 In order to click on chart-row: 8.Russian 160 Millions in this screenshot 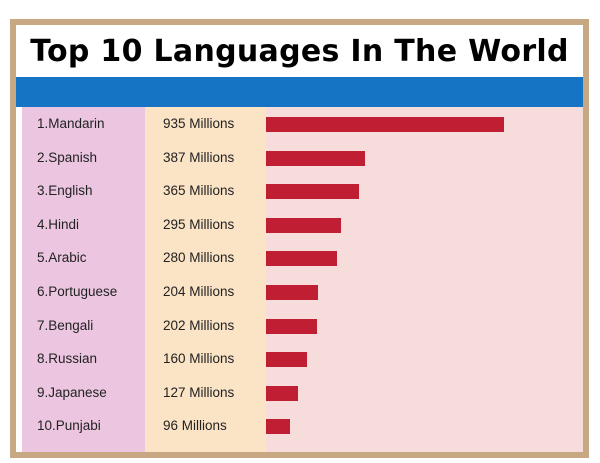, I will do `click(299, 359)`.